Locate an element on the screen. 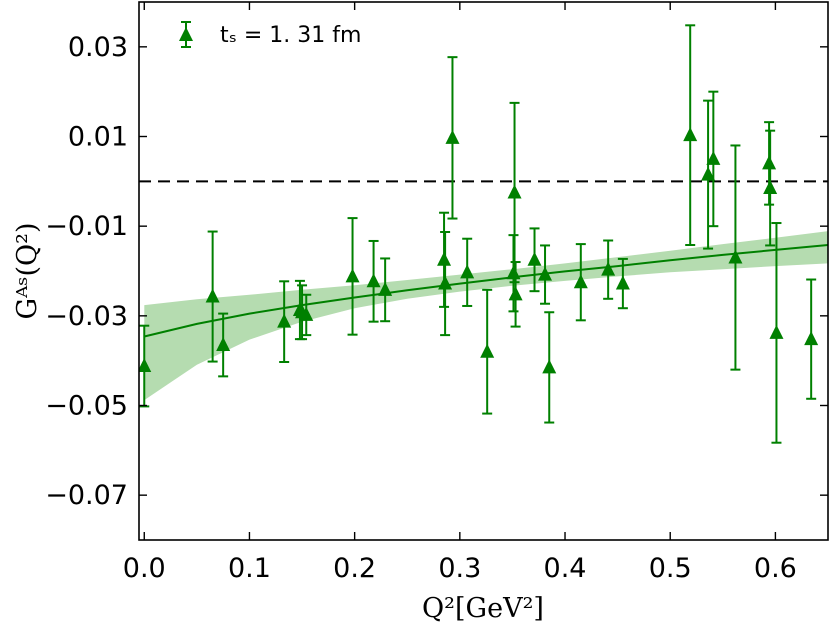 This screenshot has height=627, width=830. y-tick-label: −0.05 is located at coordinates (86, 406).